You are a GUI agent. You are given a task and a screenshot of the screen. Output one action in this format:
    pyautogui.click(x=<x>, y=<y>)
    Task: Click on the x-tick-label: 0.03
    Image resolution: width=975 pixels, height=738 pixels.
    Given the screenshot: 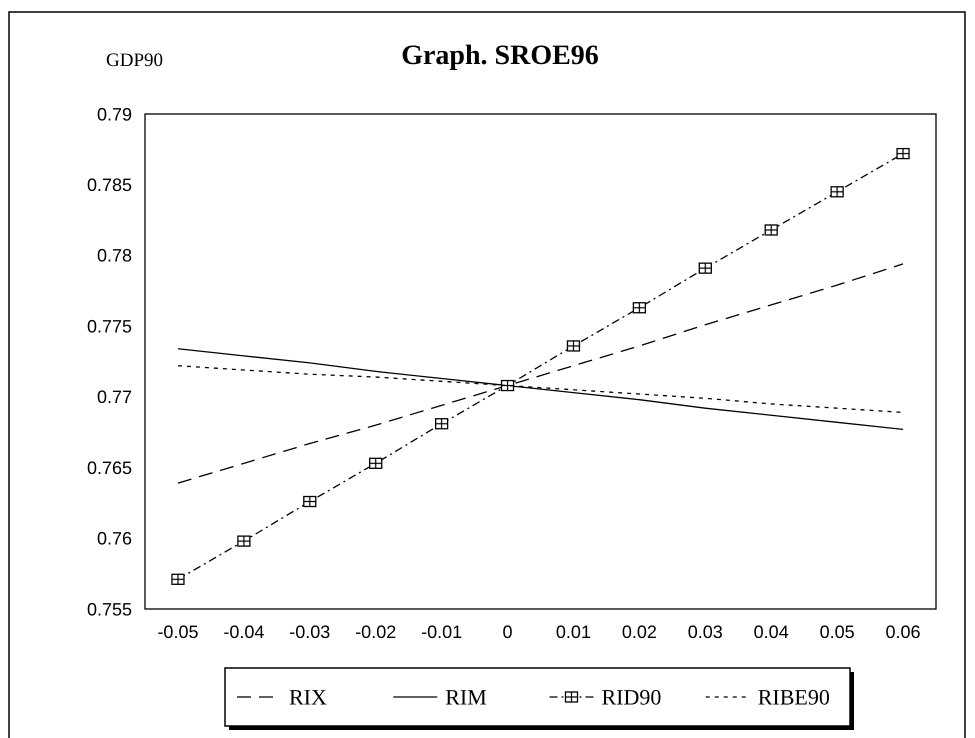 What is the action you would take?
    pyautogui.click(x=705, y=632)
    